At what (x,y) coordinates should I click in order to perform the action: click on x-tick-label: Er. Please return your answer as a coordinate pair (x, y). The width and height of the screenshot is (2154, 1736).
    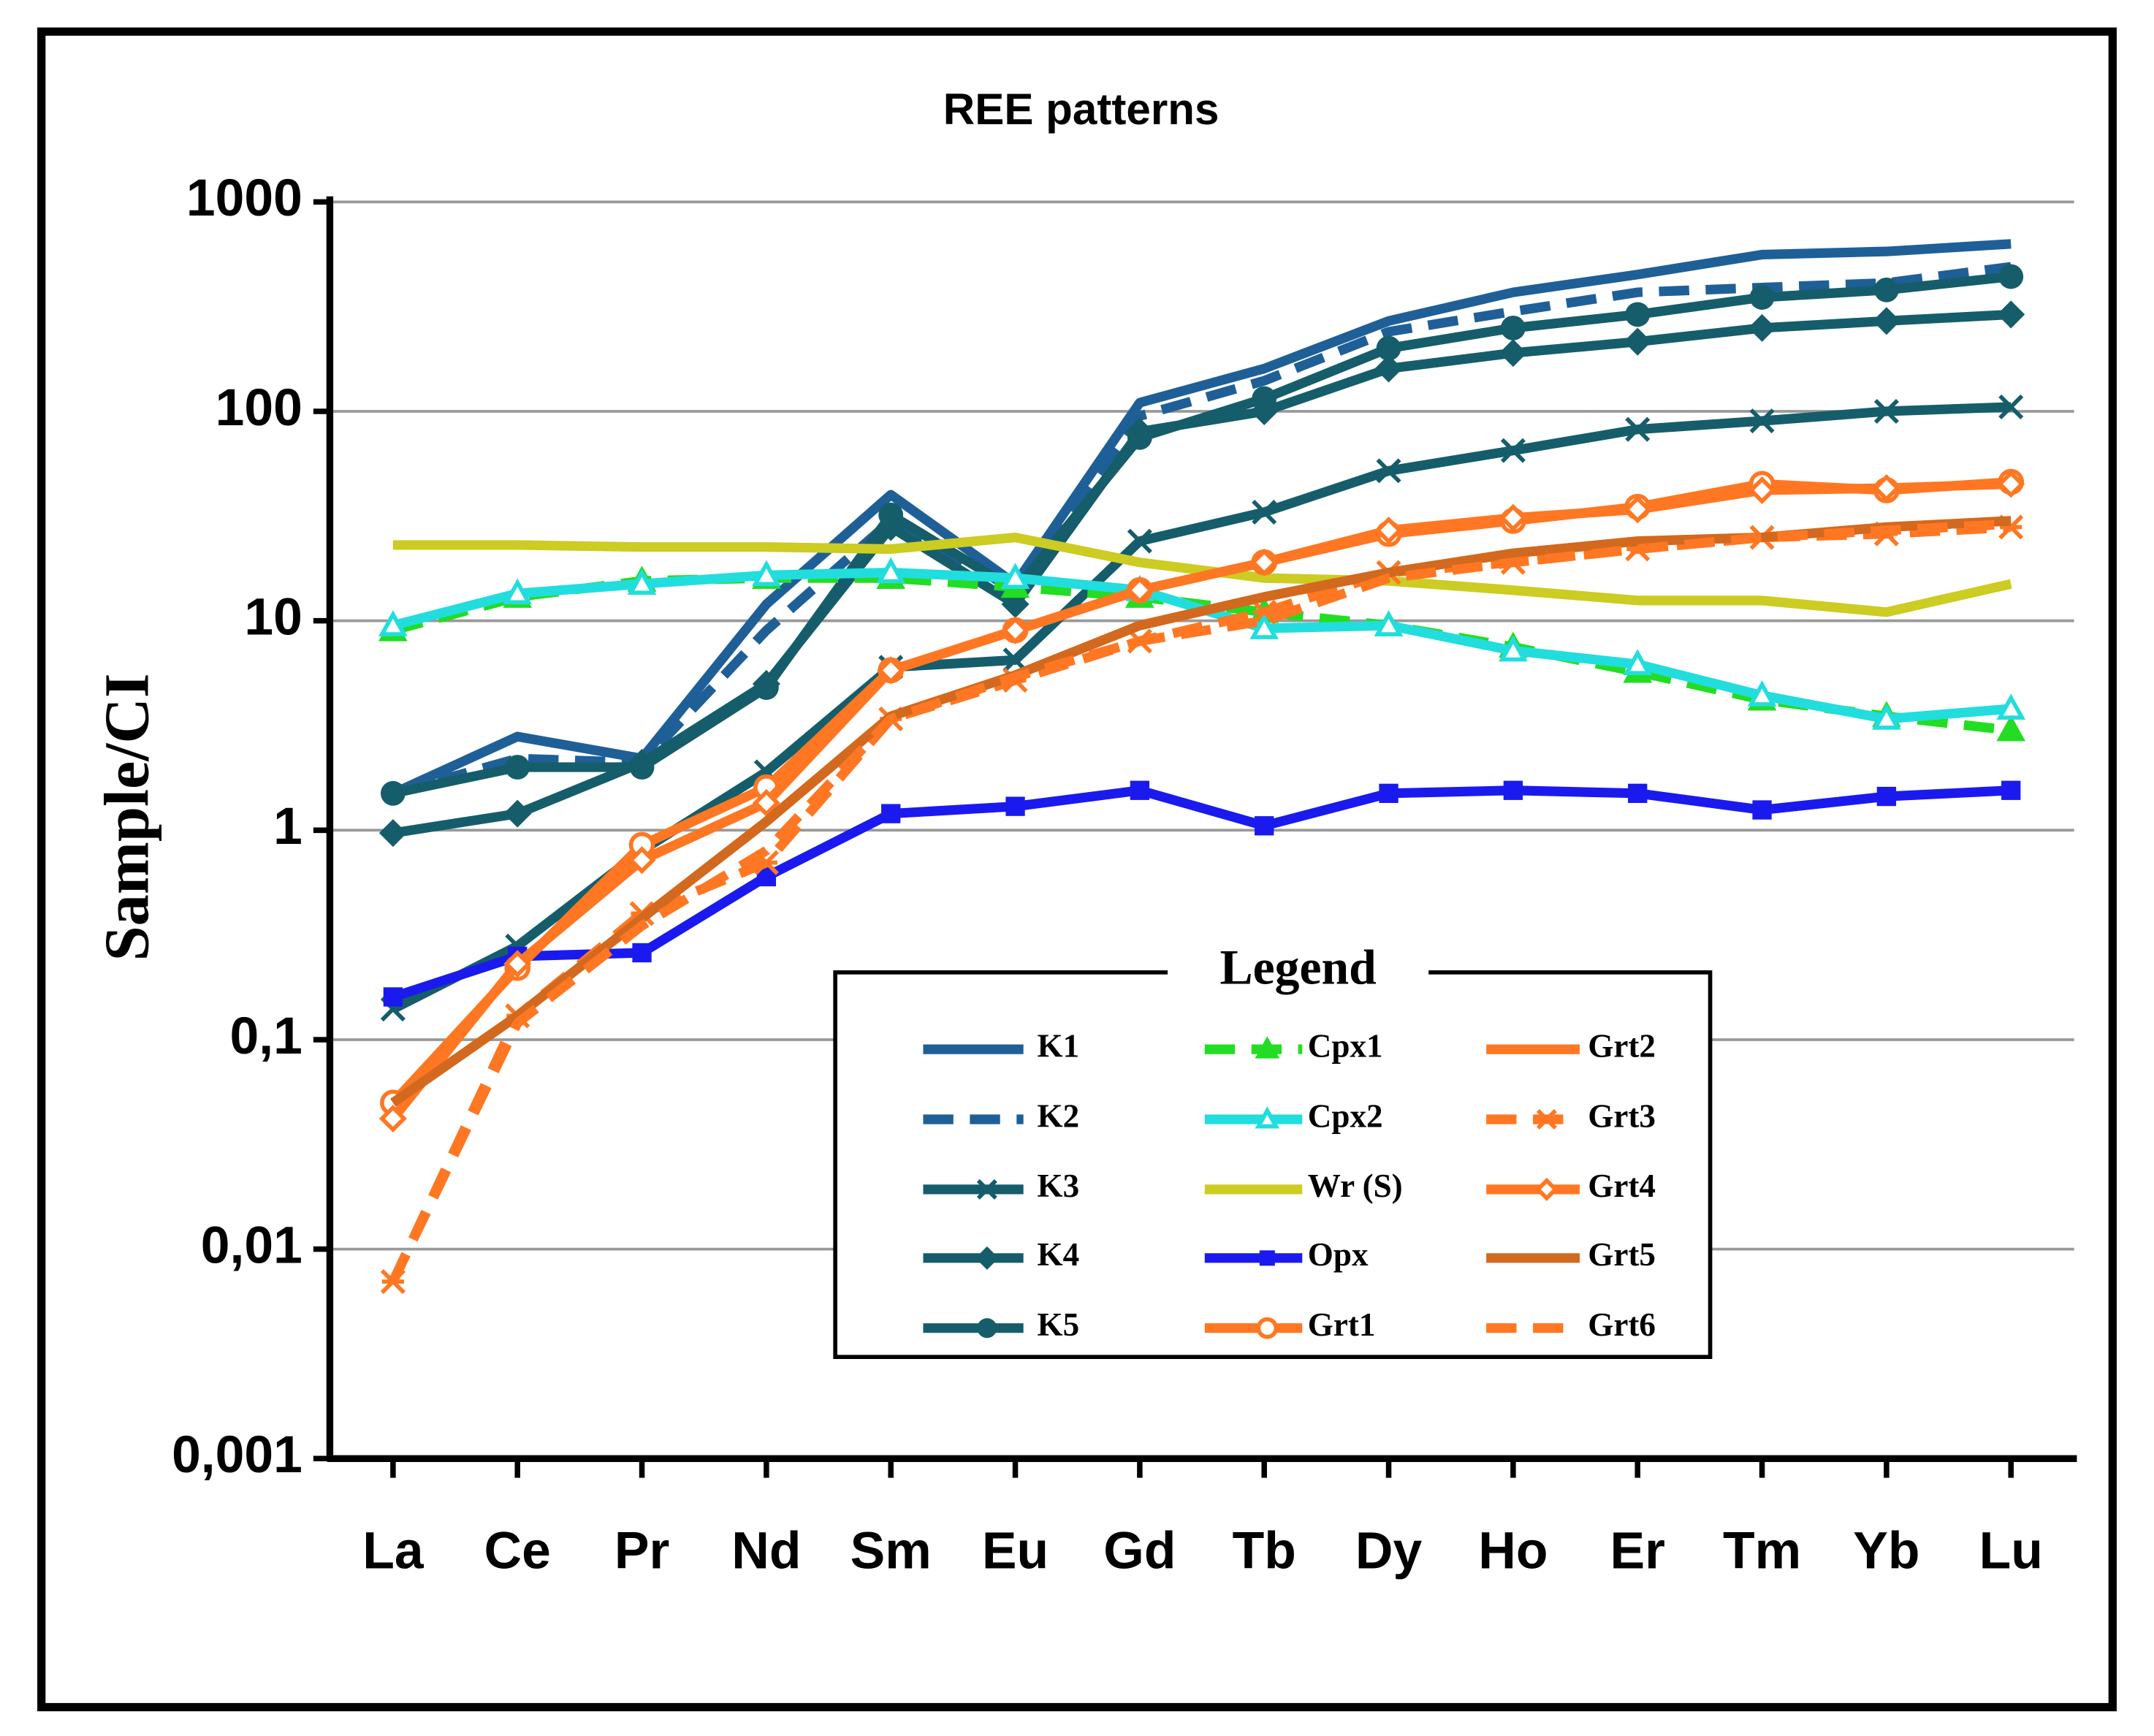
    Looking at the image, I should click on (1637, 1551).